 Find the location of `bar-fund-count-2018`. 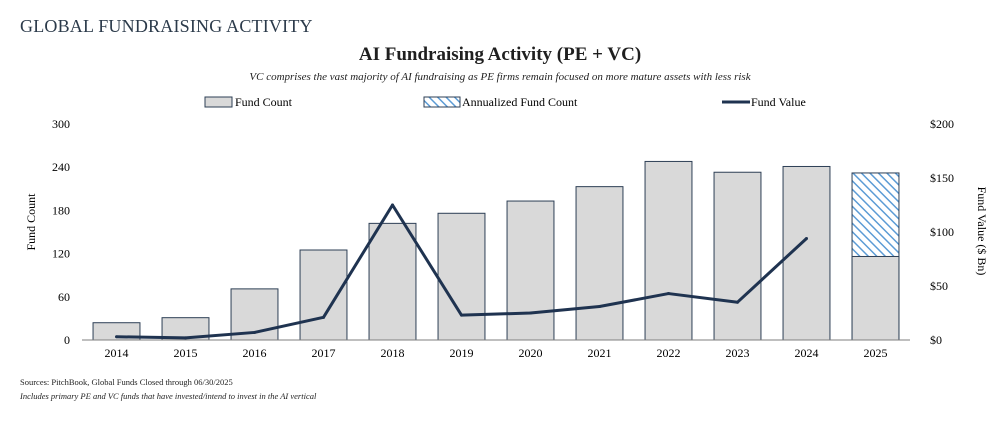

bar-fund-count-2018 is located at coordinates (392, 281).